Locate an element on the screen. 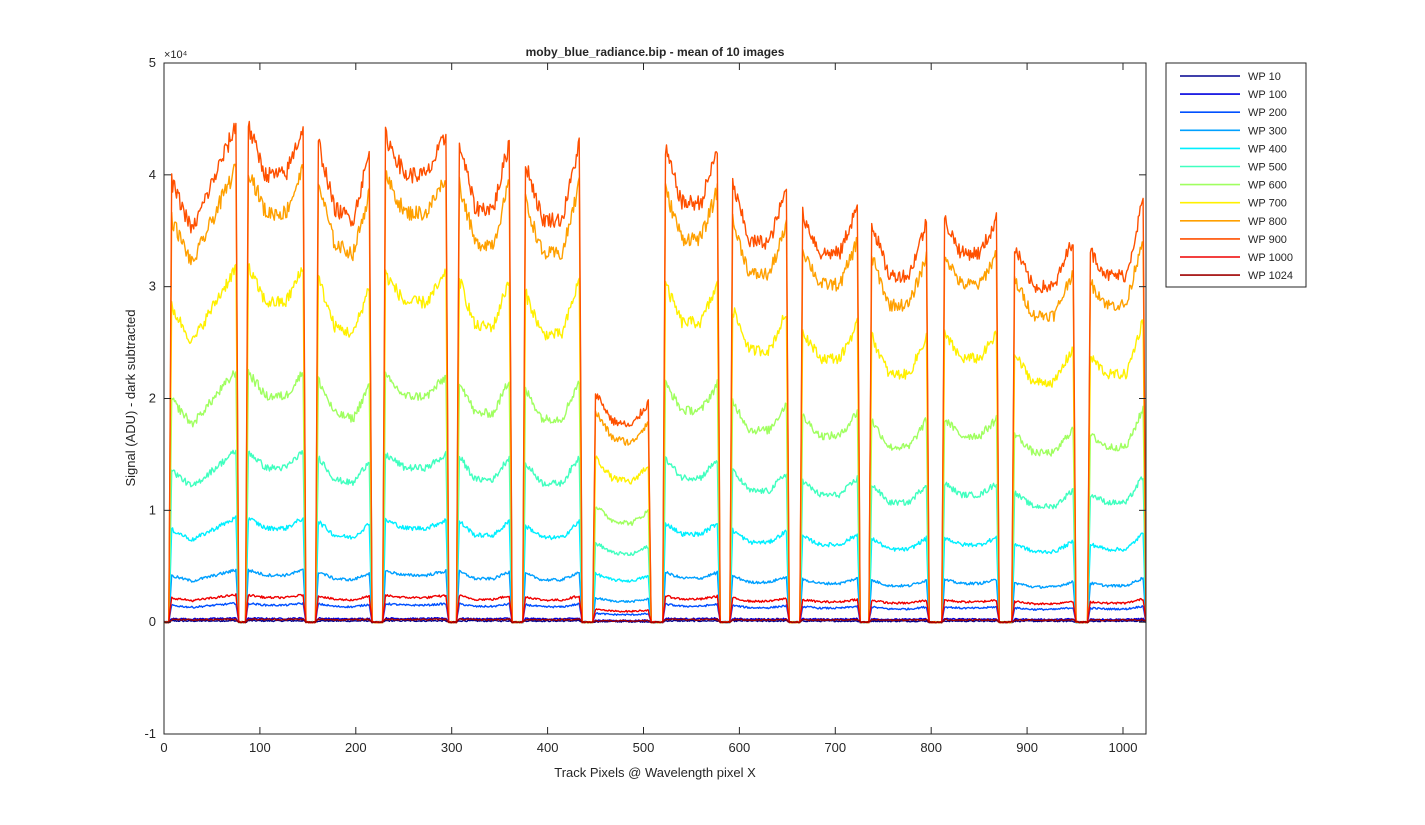 The height and width of the screenshot is (825, 1425). y-axis-exponent: ×10⁴ is located at coordinates (176, 55).